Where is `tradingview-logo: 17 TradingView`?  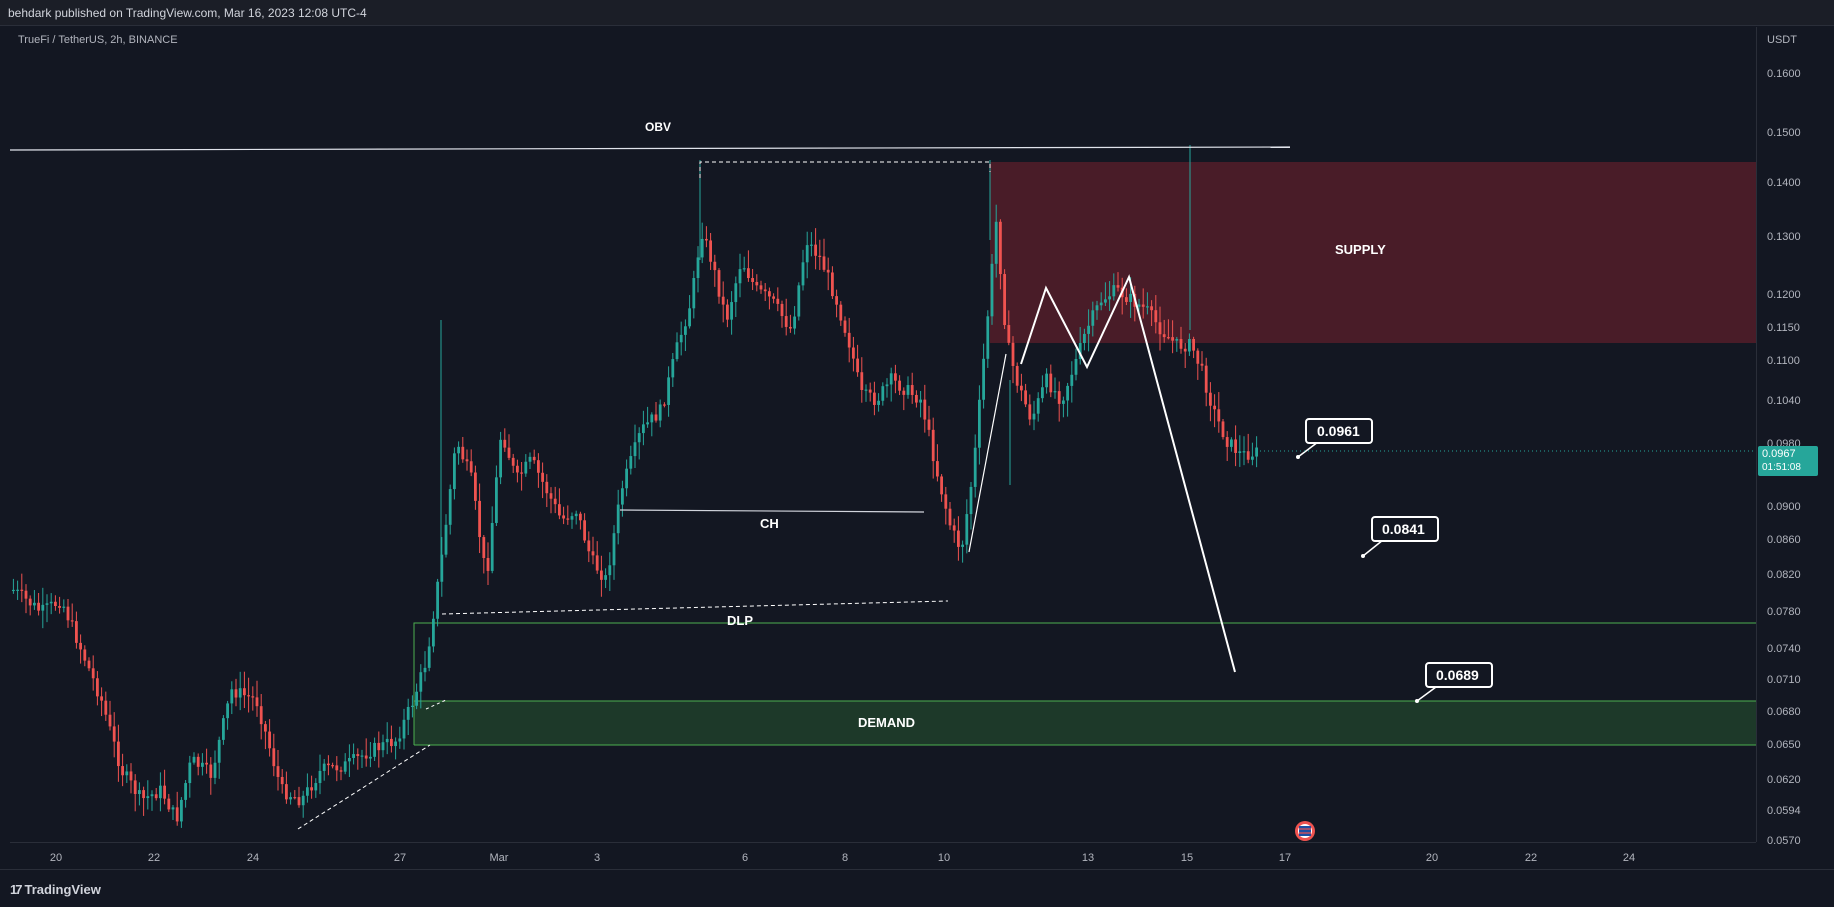
tradingview-logo: 17 TradingView is located at coordinates (55, 889).